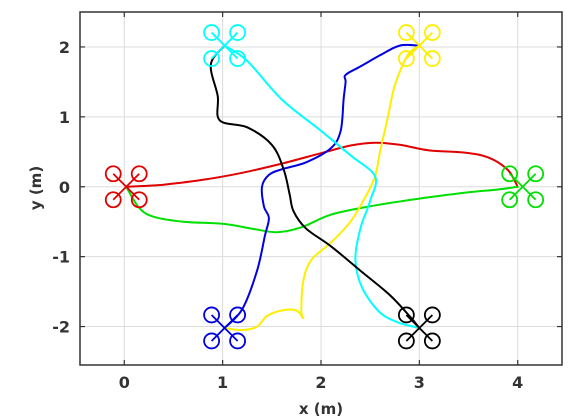 The width and height of the screenshot is (570, 420). Describe the element at coordinates (36, 188) in the screenshot. I see `y-axis-label: y (m)` at that location.